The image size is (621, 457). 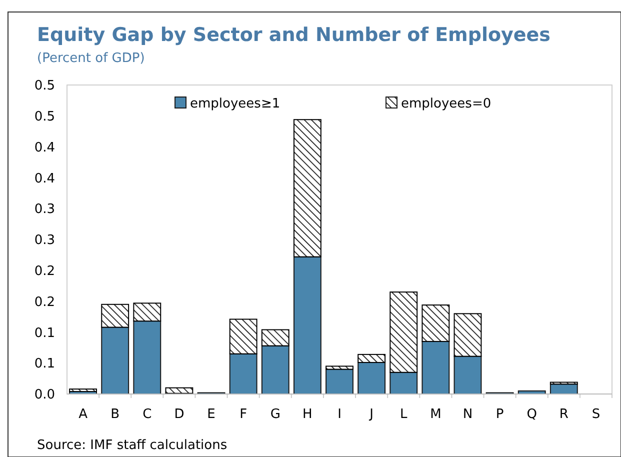 I want to click on x-tick-label: Q, so click(x=531, y=414).